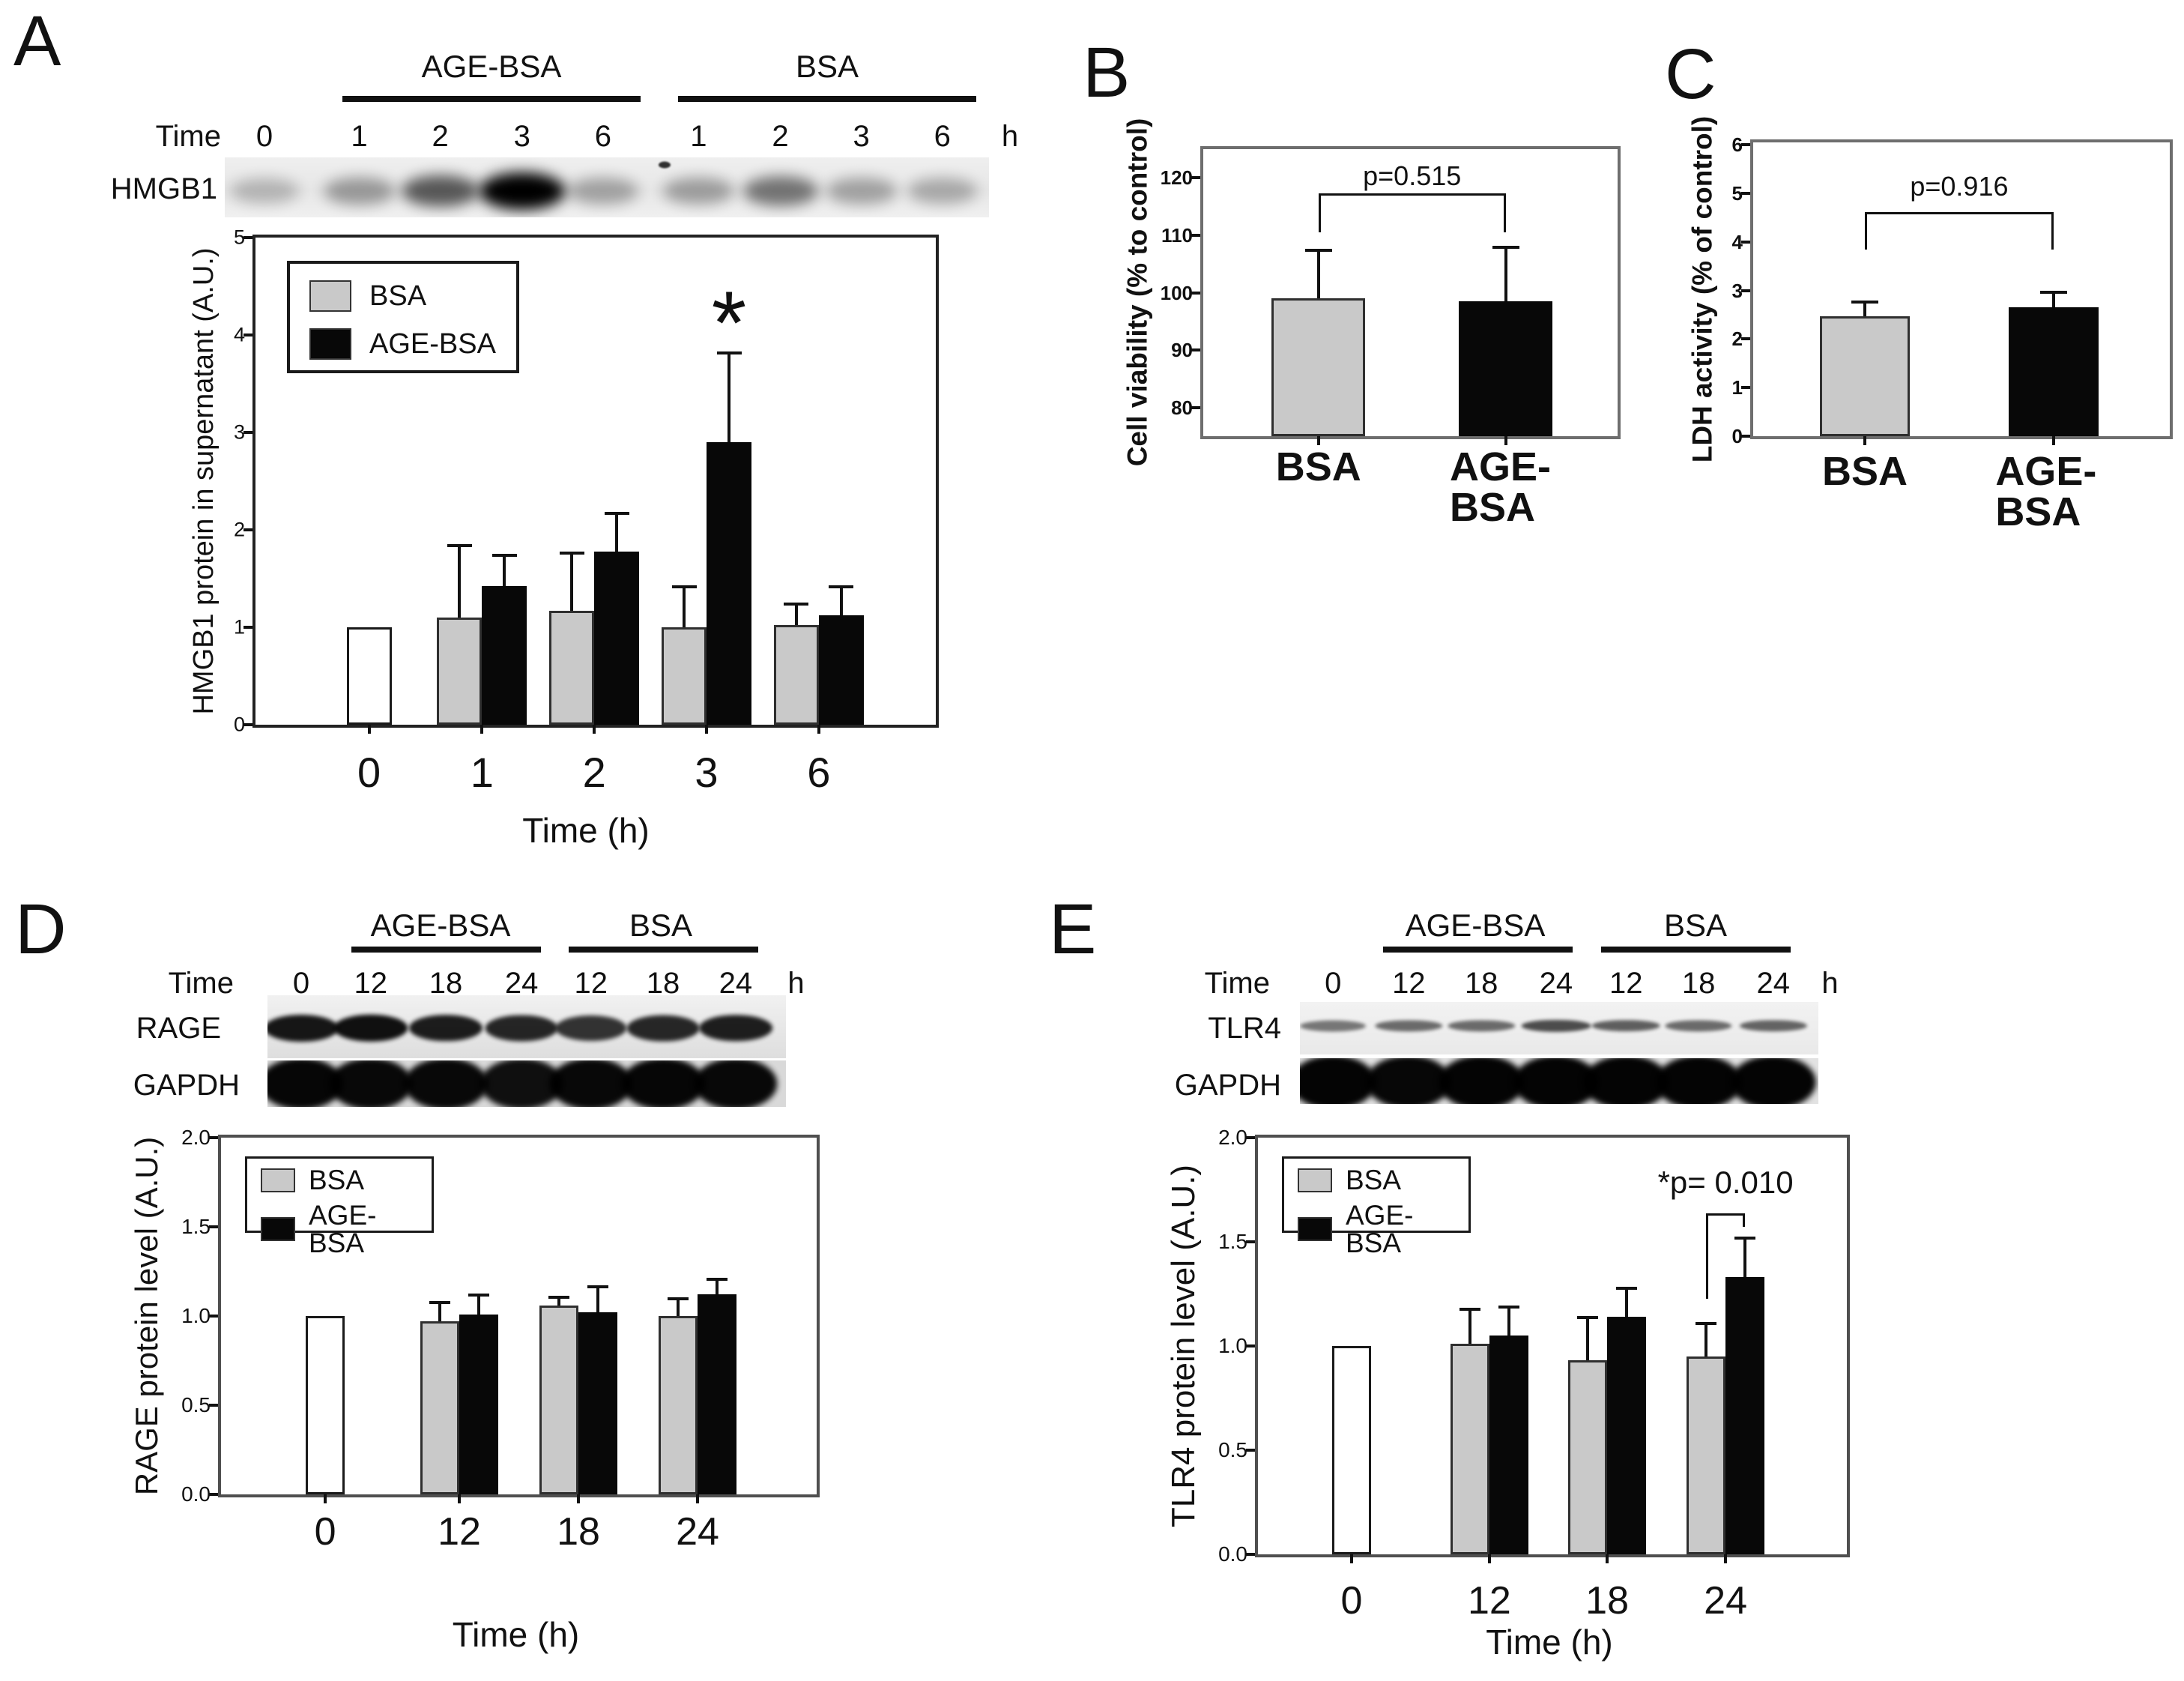 The image size is (2184, 1681). I want to click on comparison-bracket, so click(1412, 194).